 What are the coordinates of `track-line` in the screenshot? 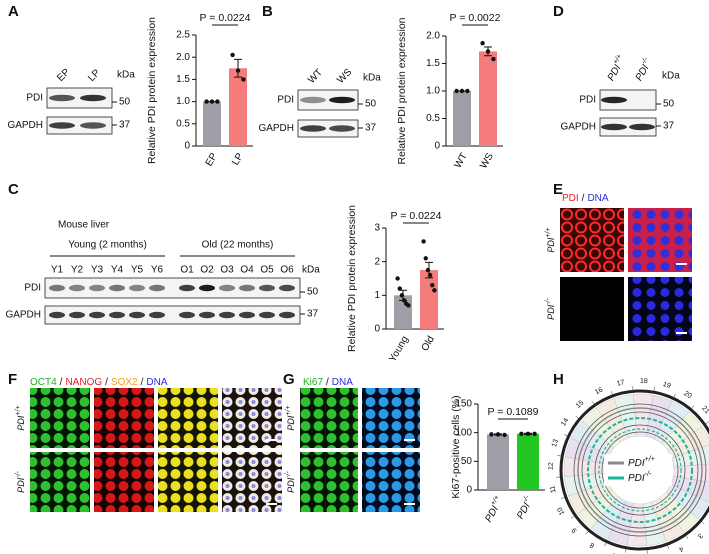 It's located at (640, 470).